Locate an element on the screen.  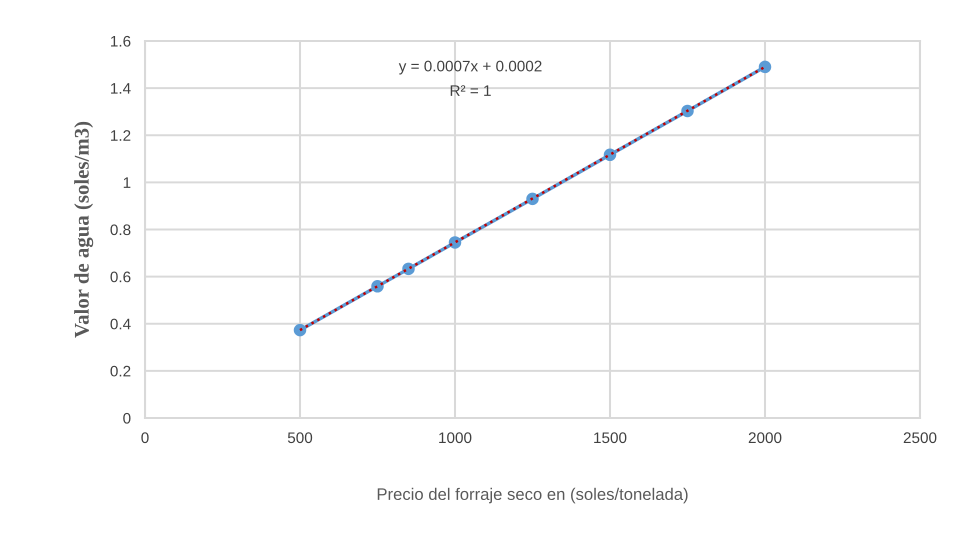
y-tick-label: 1.2 is located at coordinates (120, 135).